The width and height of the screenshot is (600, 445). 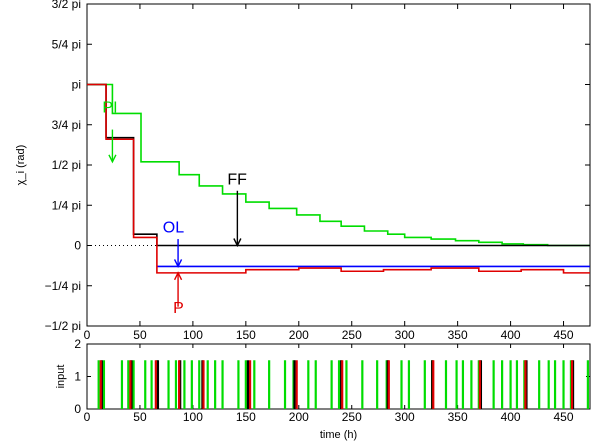 I want to click on annotation-label-ol: OL, so click(x=173, y=228).